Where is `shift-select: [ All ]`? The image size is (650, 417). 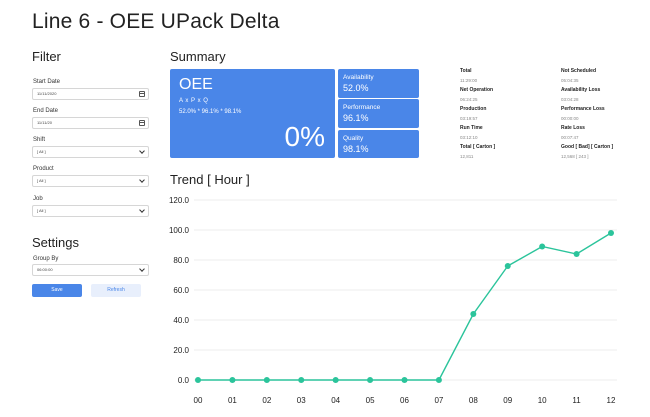
shift-select: [ All ] is located at coordinates (90, 152).